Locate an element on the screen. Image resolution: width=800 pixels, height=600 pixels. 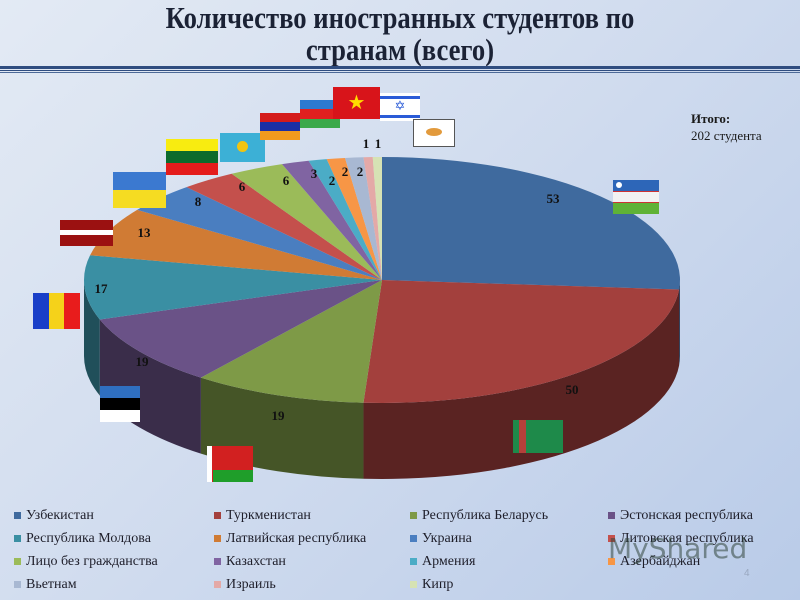
azerbaijan-flag-icon is located at coordinates (320, 114).